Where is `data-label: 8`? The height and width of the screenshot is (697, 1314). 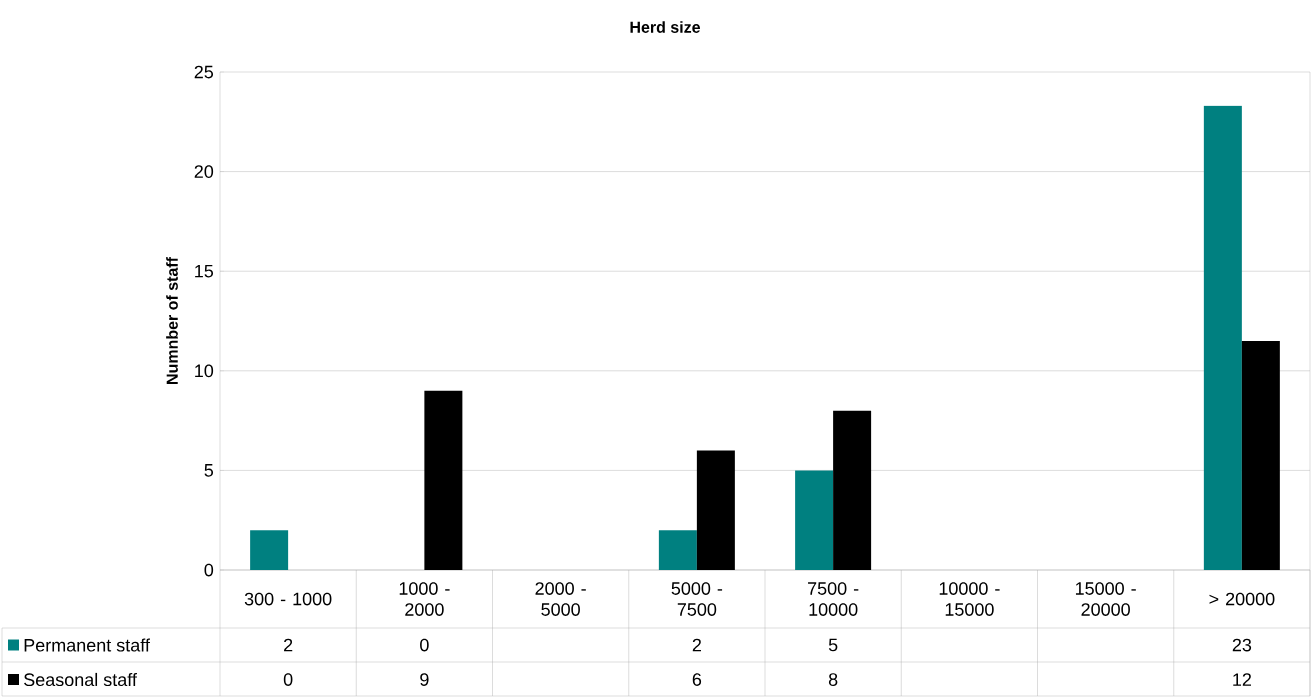
data-label: 8 is located at coordinates (833, 679).